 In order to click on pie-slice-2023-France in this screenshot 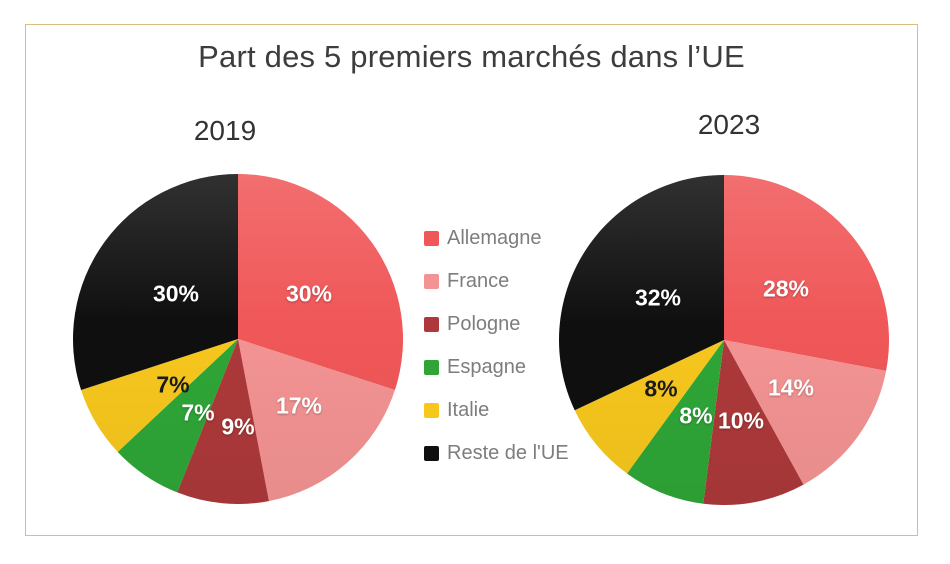, I will do `click(805, 412)`.